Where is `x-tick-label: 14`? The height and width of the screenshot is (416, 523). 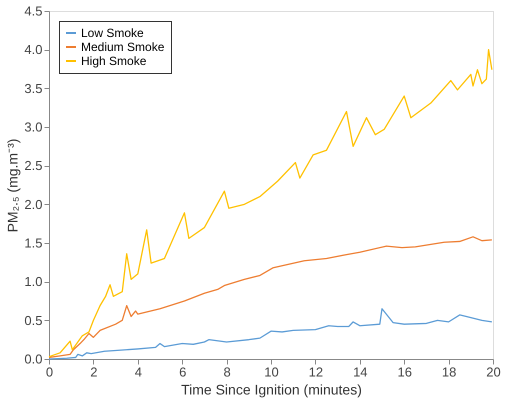 x-tick-label: 14 is located at coordinates (360, 372).